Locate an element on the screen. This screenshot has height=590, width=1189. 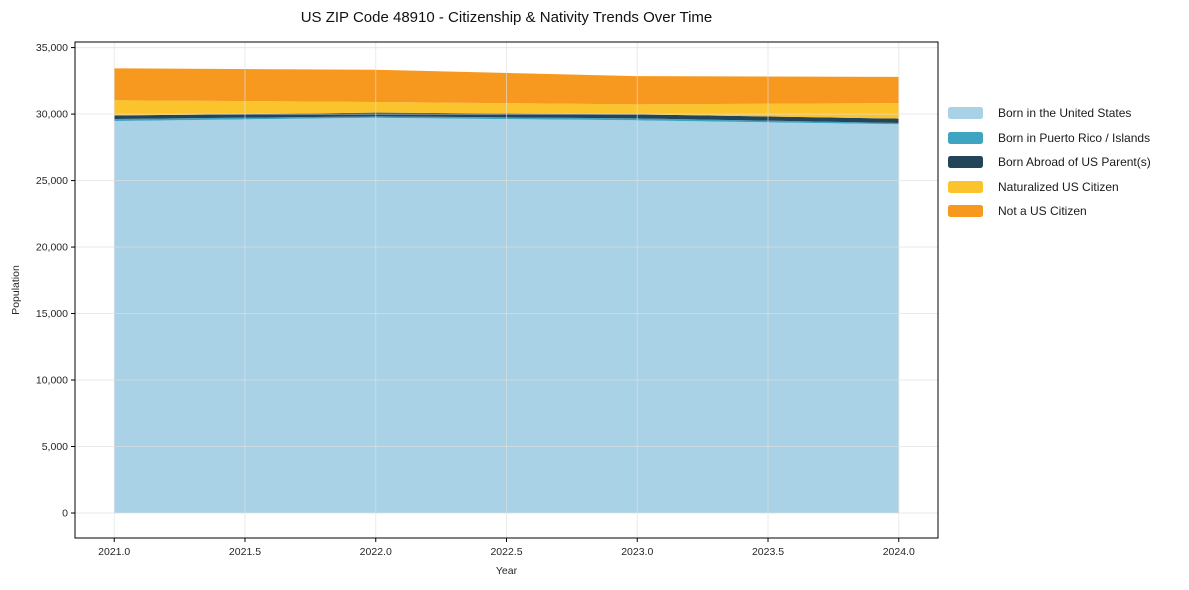
legend-item-naturalized-us-citizen: Naturalized US Citizen is located at coordinates (1049, 186).